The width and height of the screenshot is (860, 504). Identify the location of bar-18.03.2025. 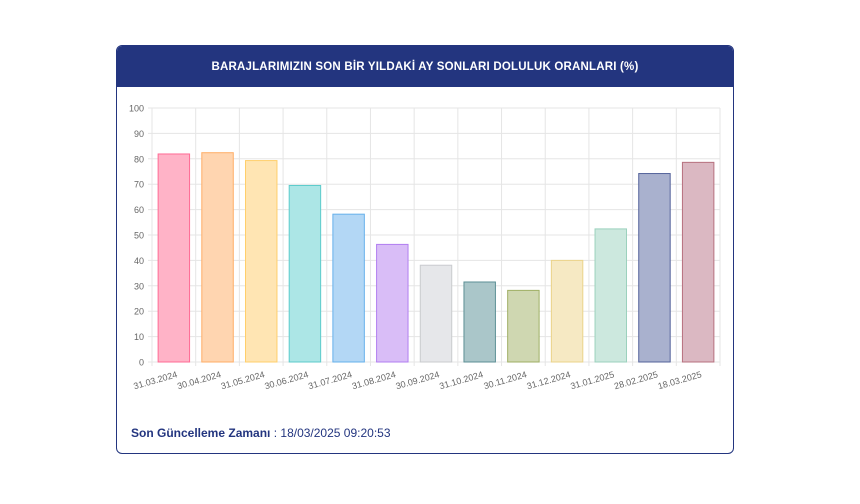
(698, 262).